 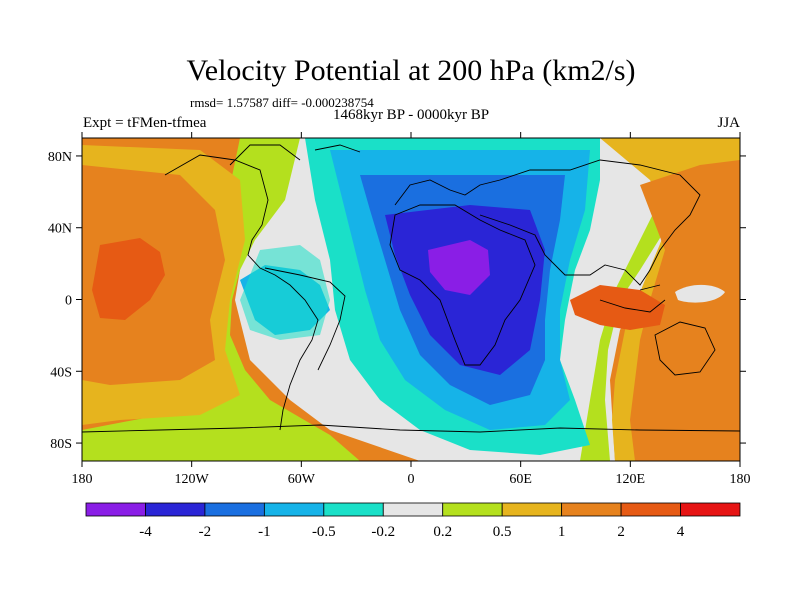 What do you see at coordinates (621, 532) in the screenshot?
I see `colorbar-label: 2` at bounding box center [621, 532].